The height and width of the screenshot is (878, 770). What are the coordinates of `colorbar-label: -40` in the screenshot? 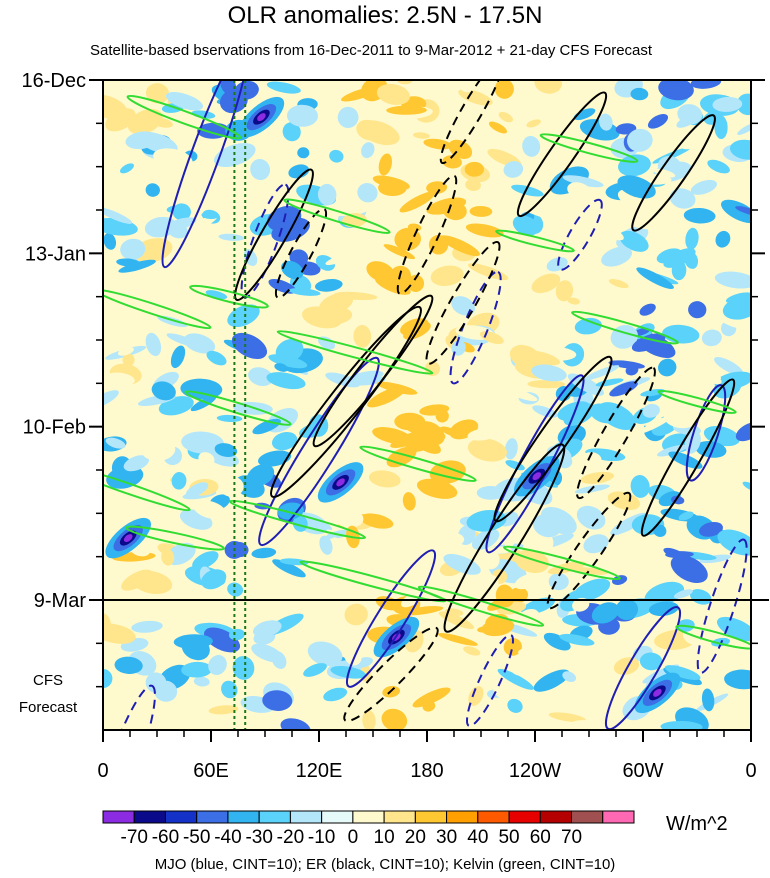 It's located at (227, 837).